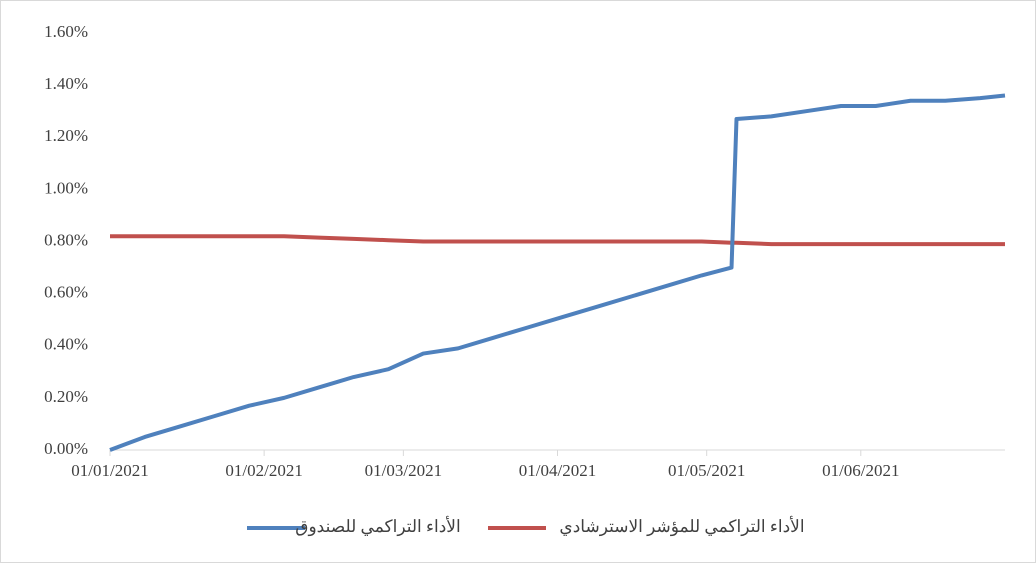 The height and width of the screenshot is (563, 1036). What do you see at coordinates (557, 240) in the screenshot?
I see `series-line` at bounding box center [557, 240].